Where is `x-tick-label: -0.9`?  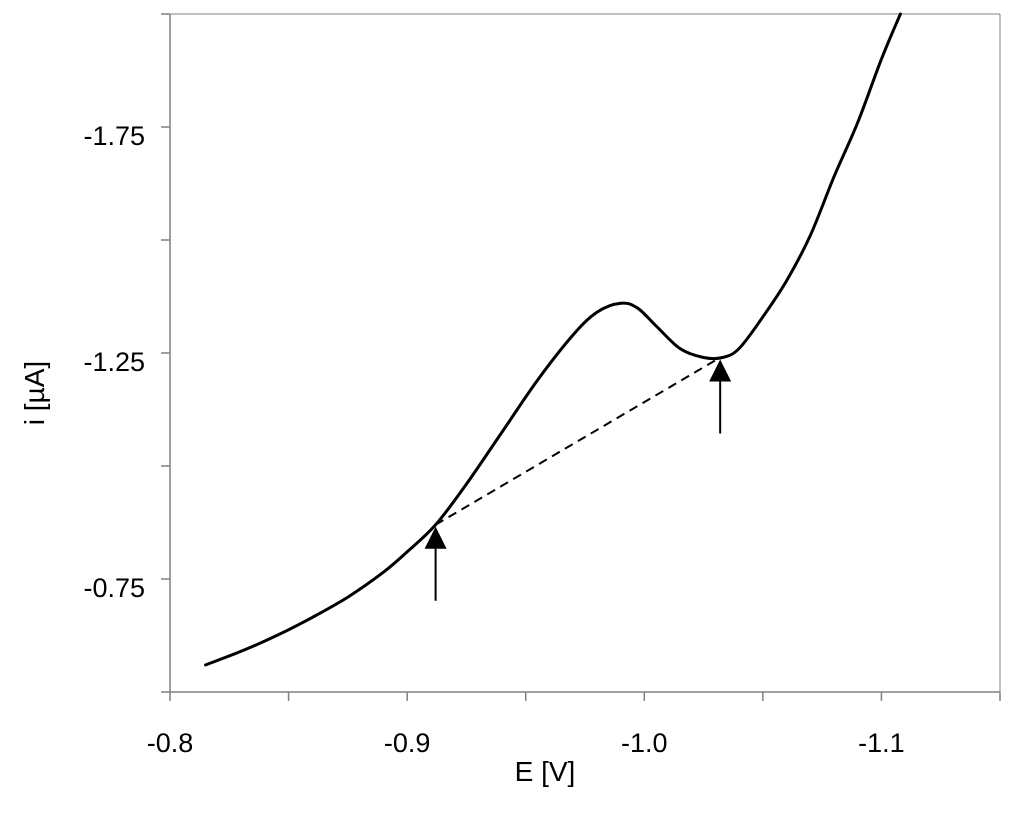
x-tick-label: -0.9 is located at coordinates (407, 743).